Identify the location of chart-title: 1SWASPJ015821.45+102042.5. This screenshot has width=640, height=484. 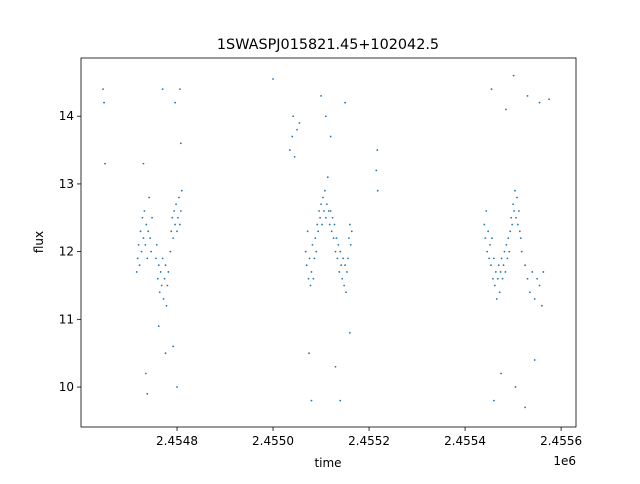
(328, 45).